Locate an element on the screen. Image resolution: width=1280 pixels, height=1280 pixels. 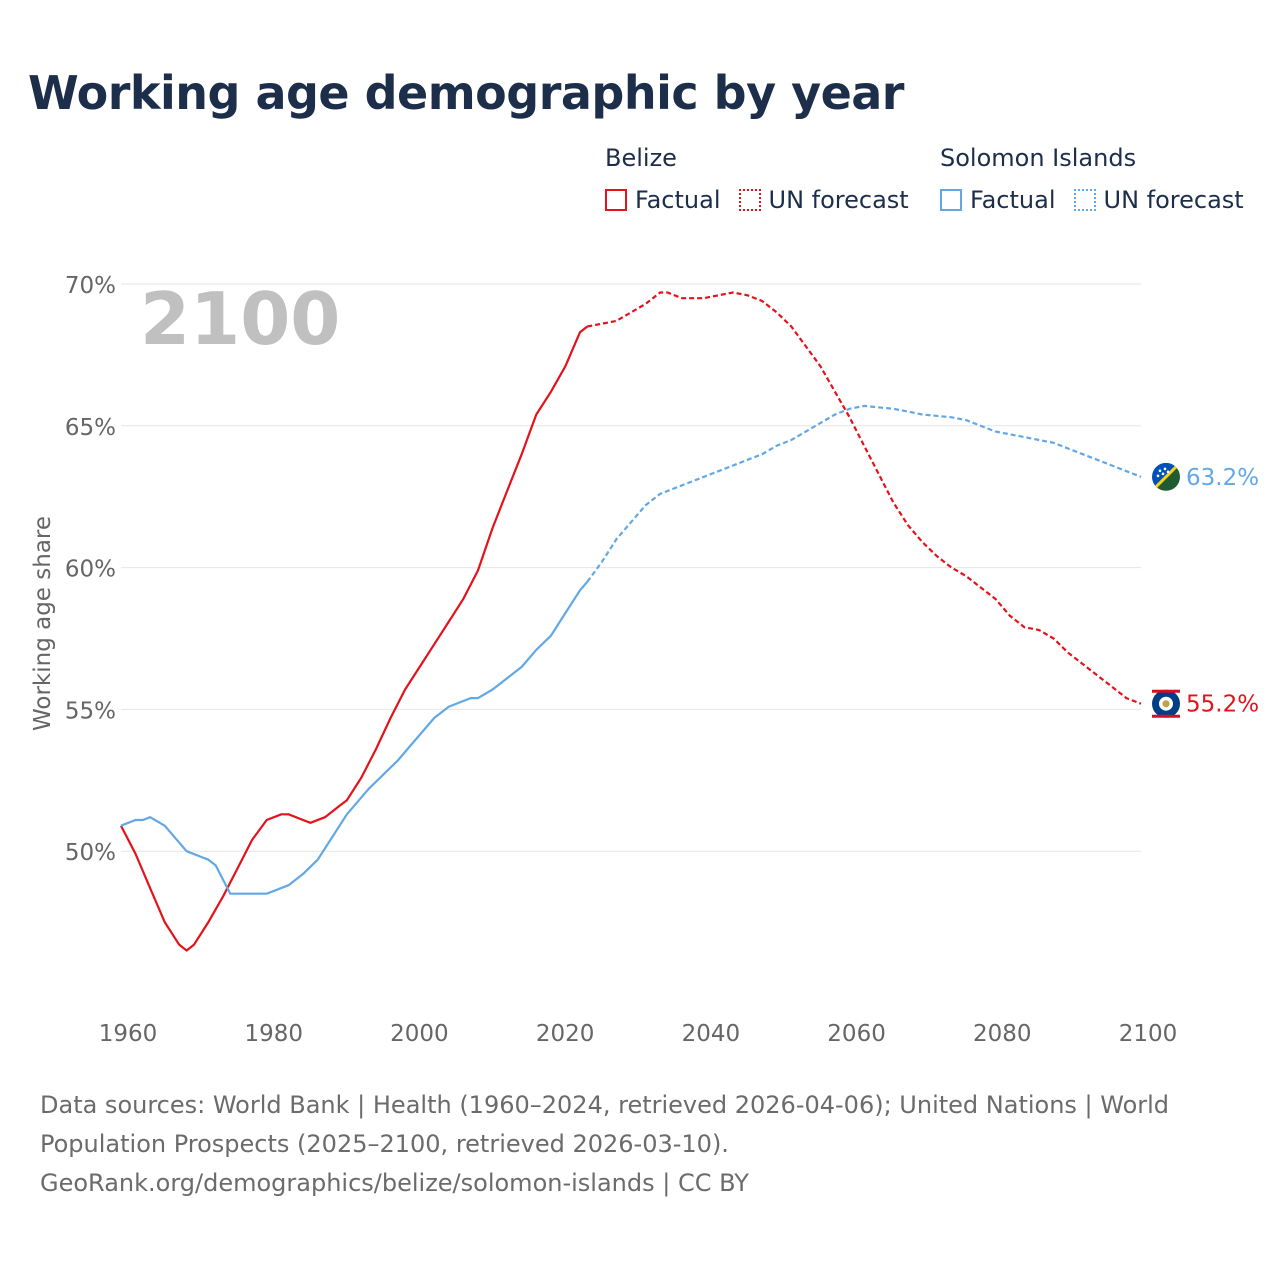
legend-belize: Belize Factual UN forecast is located at coordinates (766, 179).